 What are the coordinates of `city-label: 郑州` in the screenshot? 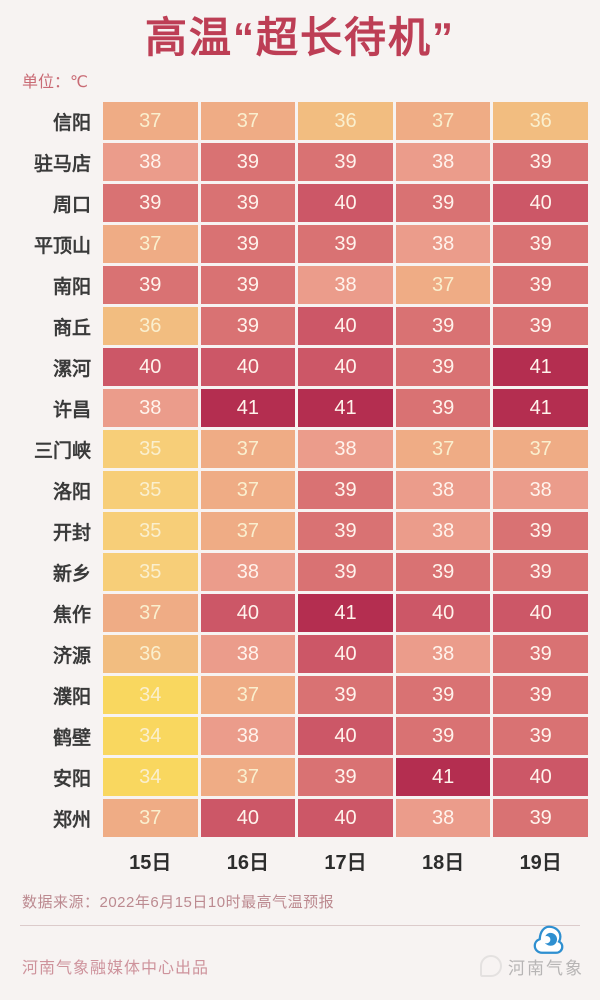 It's located at (71, 820).